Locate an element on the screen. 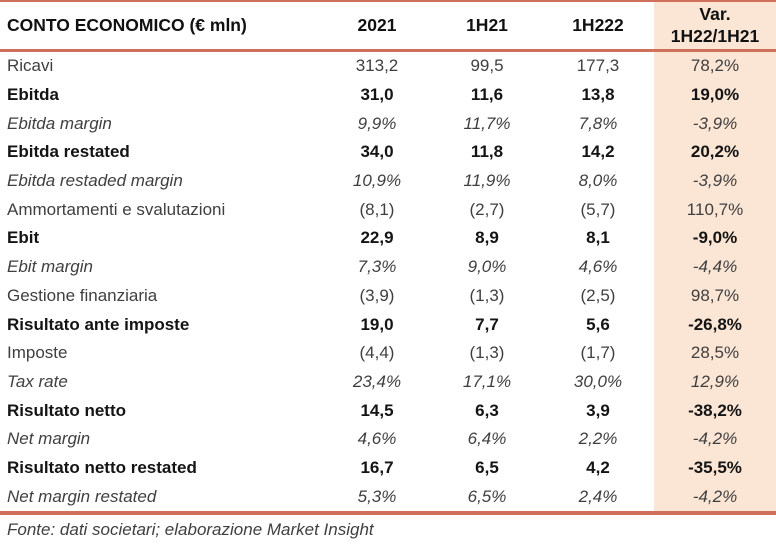  value-1h22: (1,7) is located at coordinates (598, 353).